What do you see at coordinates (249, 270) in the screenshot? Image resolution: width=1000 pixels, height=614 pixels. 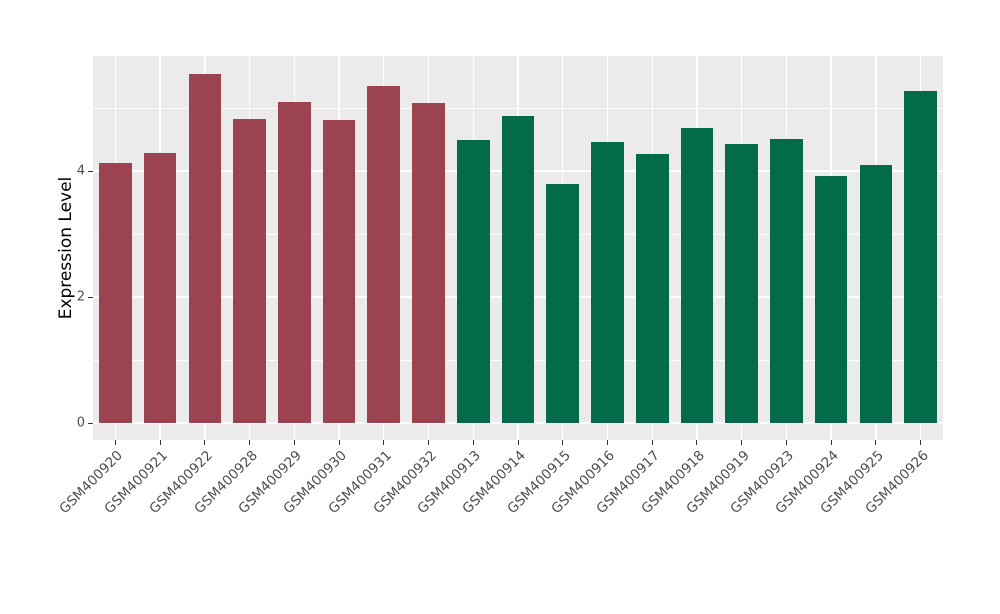 I see `bar-GSM400928` at bounding box center [249, 270].